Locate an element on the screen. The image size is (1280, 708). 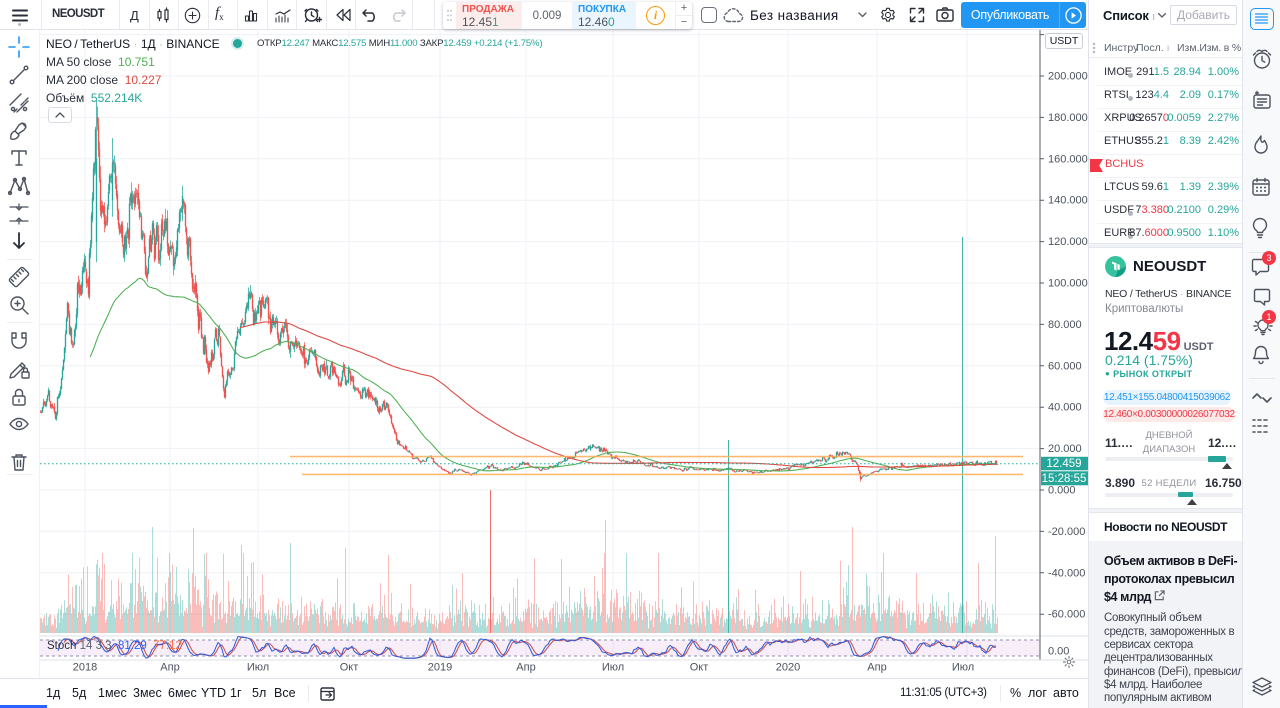
svg-text: 12.459 is located at coordinates (1063, 464).